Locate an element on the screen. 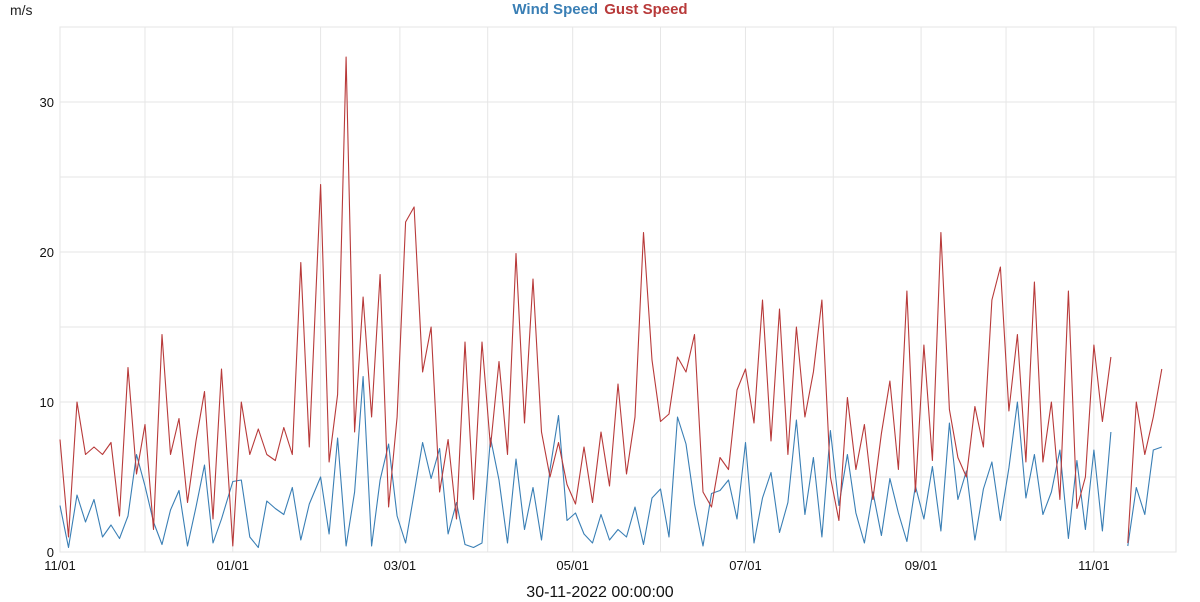  x-tick-label: 07/01 is located at coordinates (745, 565).